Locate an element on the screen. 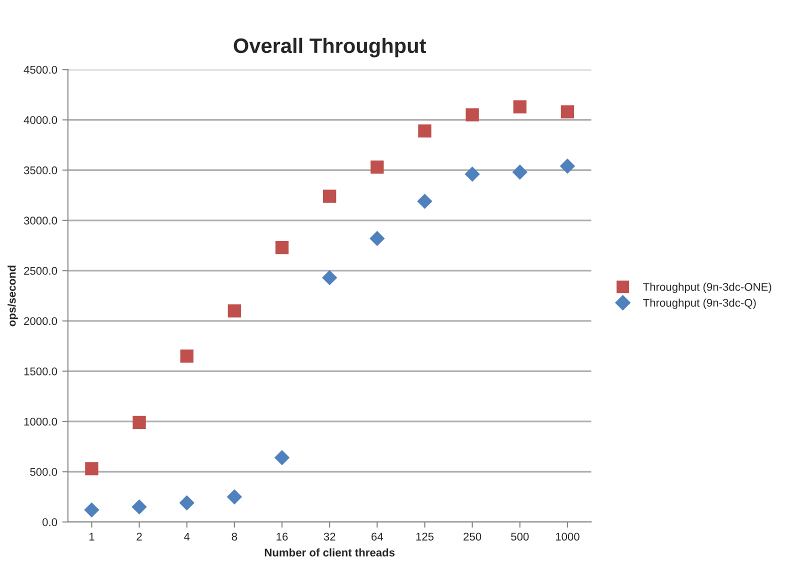 This screenshot has width=799, height=580. x-tick-label: 250 is located at coordinates (473, 536).